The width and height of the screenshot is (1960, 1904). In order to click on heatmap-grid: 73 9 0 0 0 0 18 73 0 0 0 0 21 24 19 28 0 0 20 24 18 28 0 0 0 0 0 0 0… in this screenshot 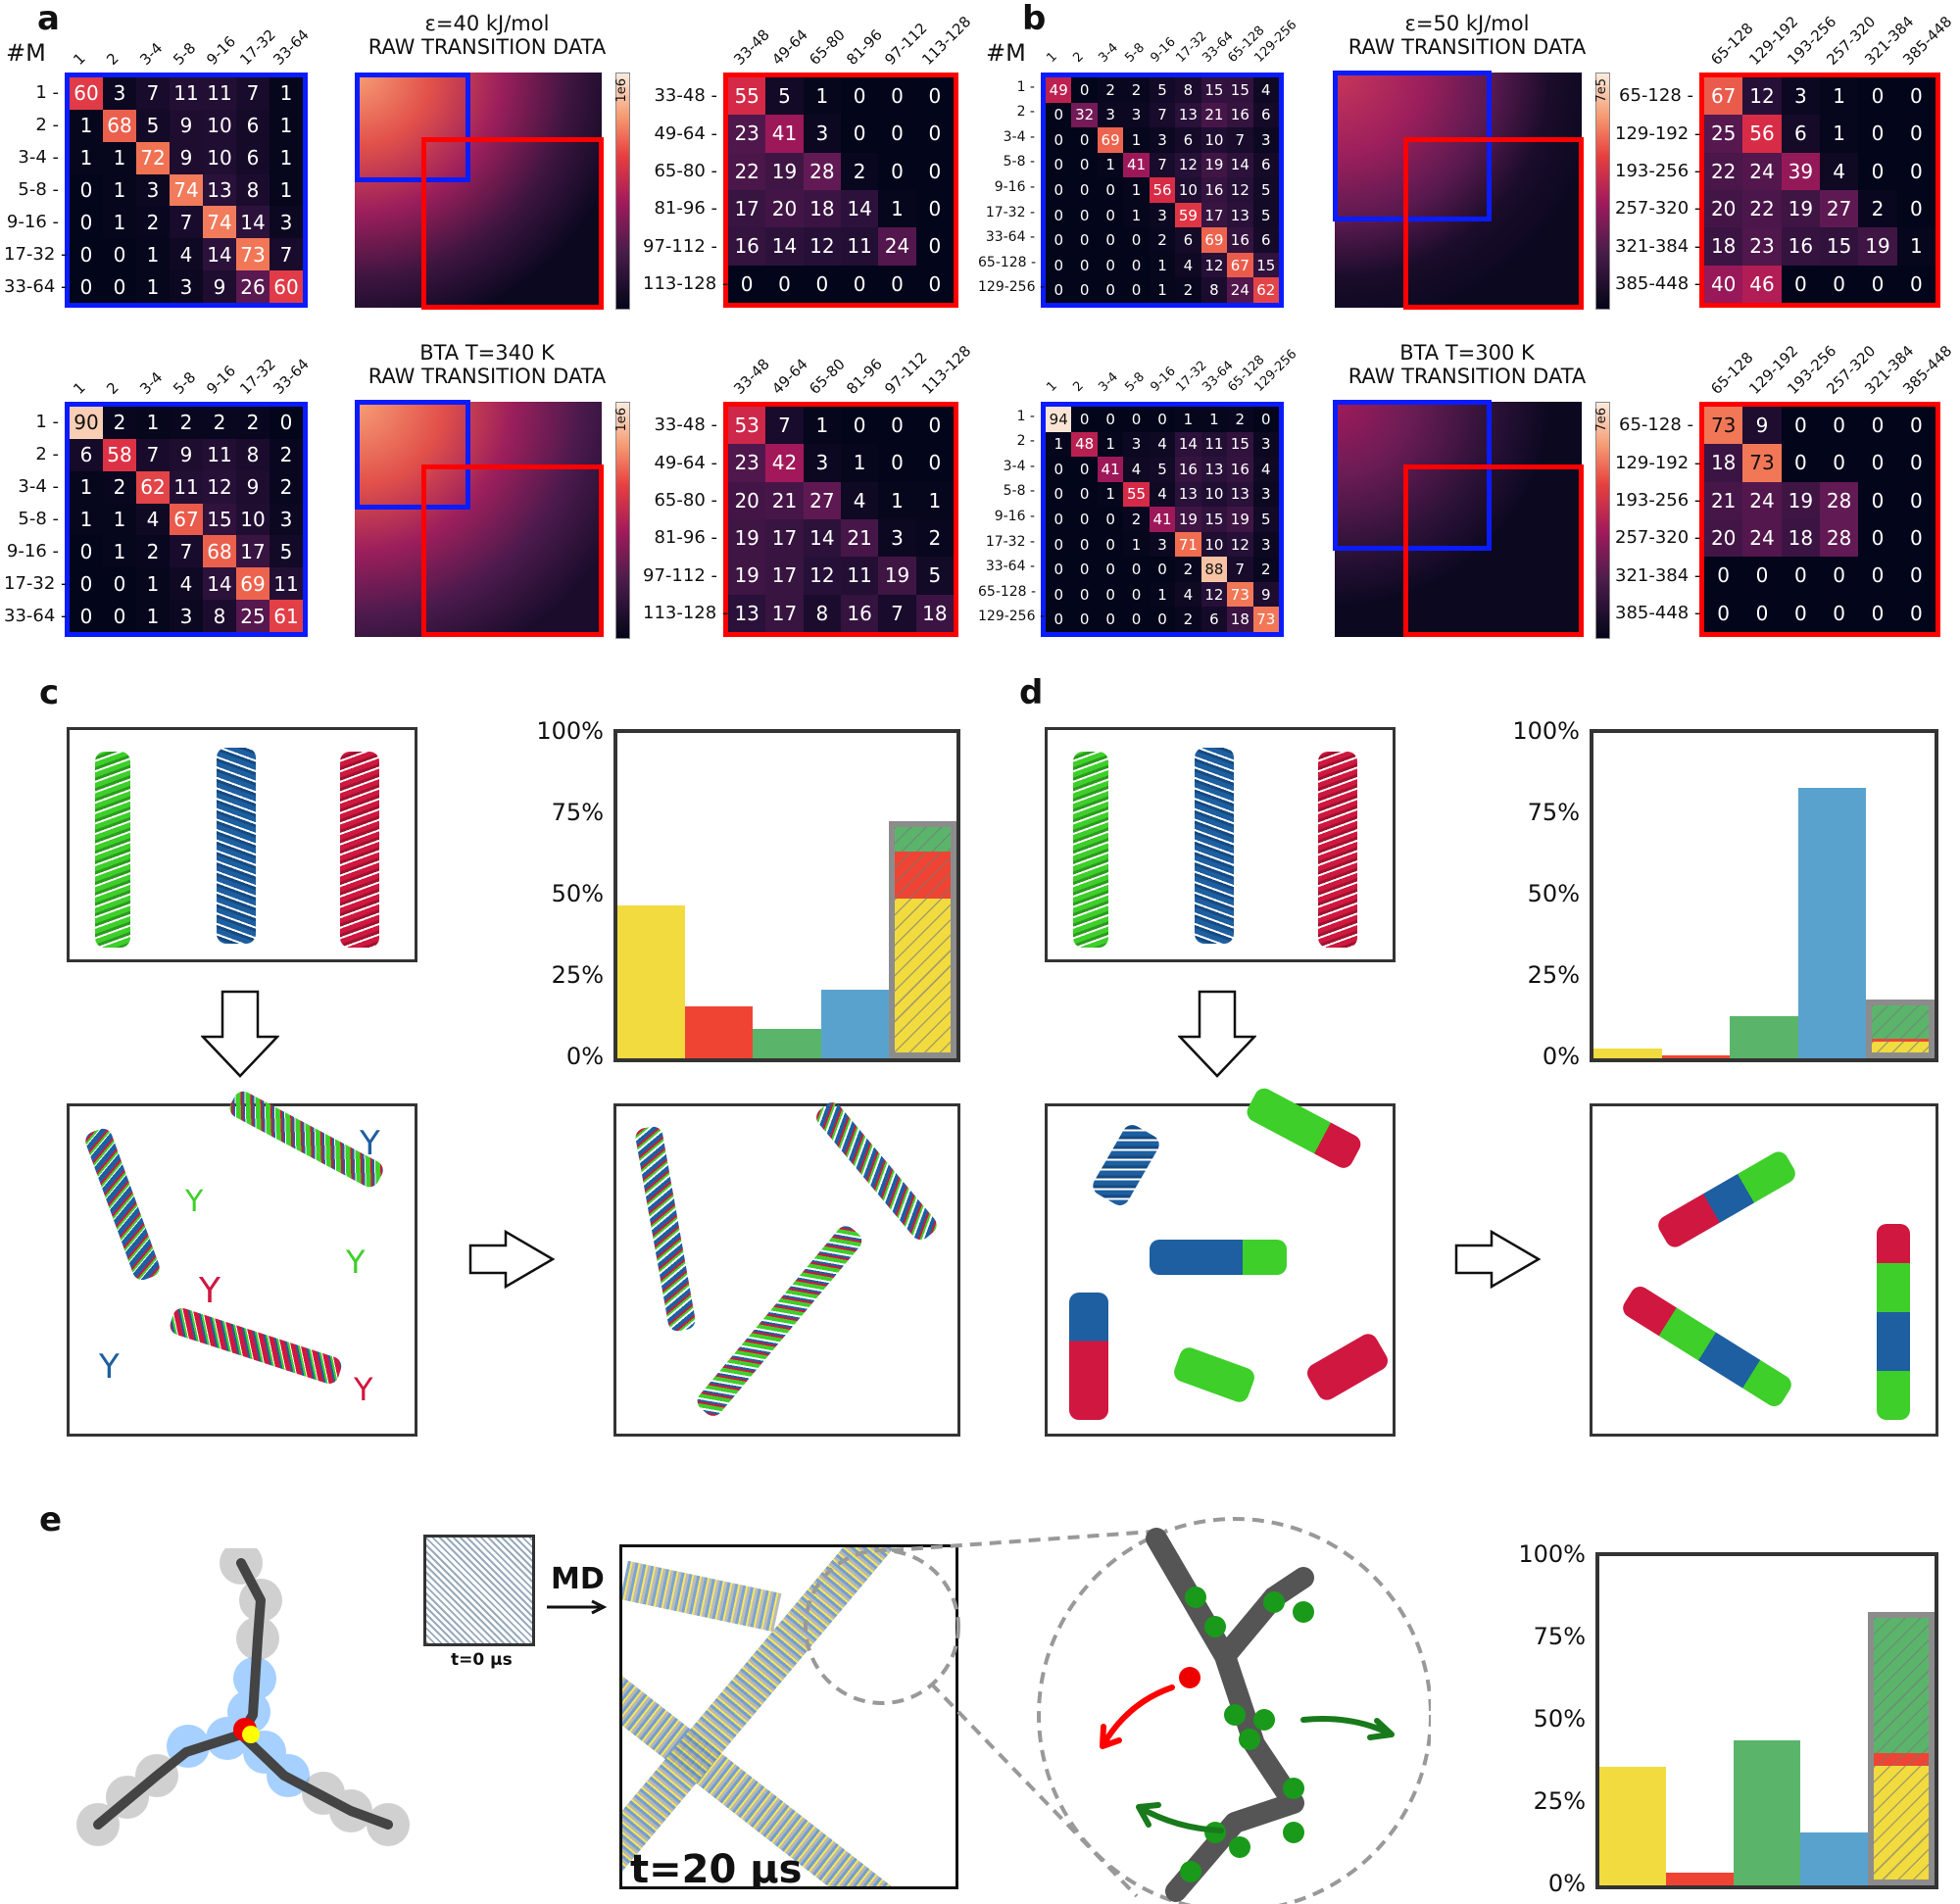, I will do `click(1819, 519)`.